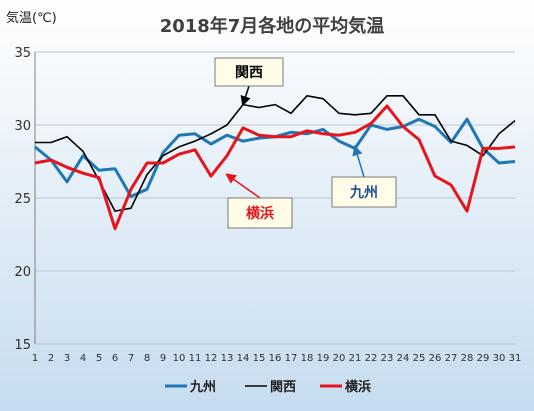 The height and width of the screenshot is (411, 534). I want to click on x-tick-label: 5, so click(99, 358).